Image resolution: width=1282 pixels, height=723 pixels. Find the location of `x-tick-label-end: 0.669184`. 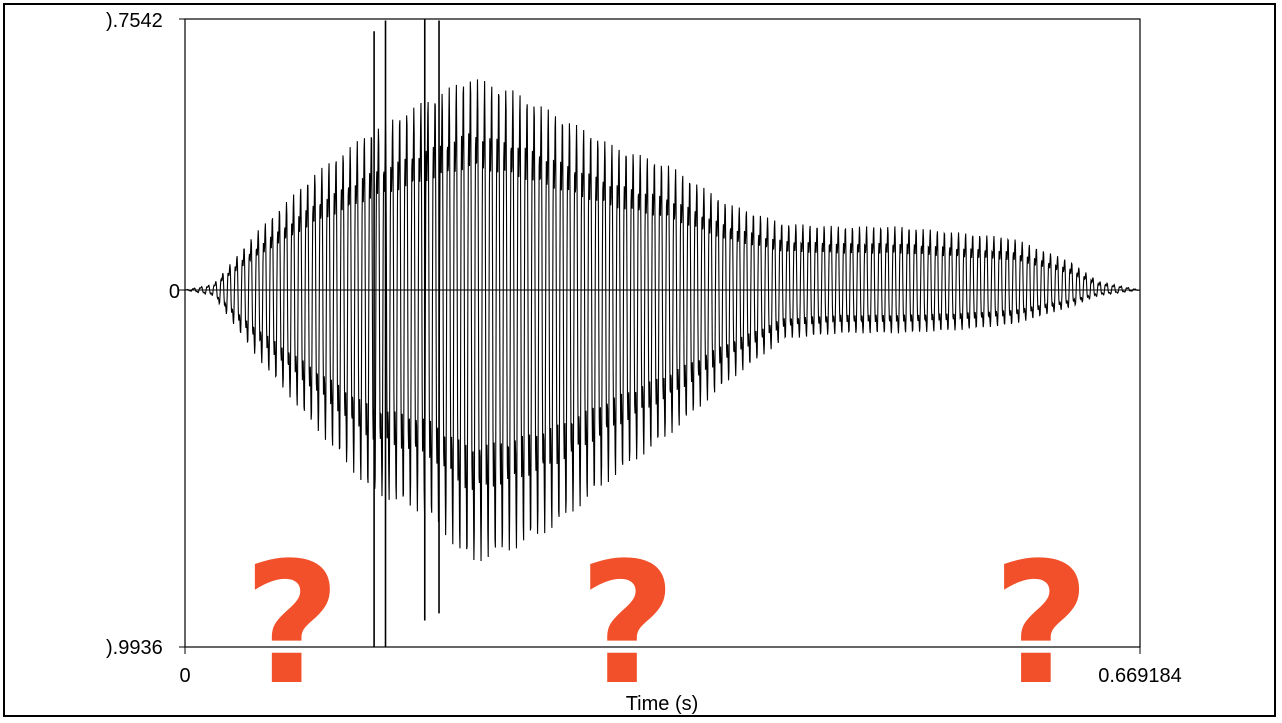

x-tick-label-end: 0.669184 is located at coordinates (1139, 676).